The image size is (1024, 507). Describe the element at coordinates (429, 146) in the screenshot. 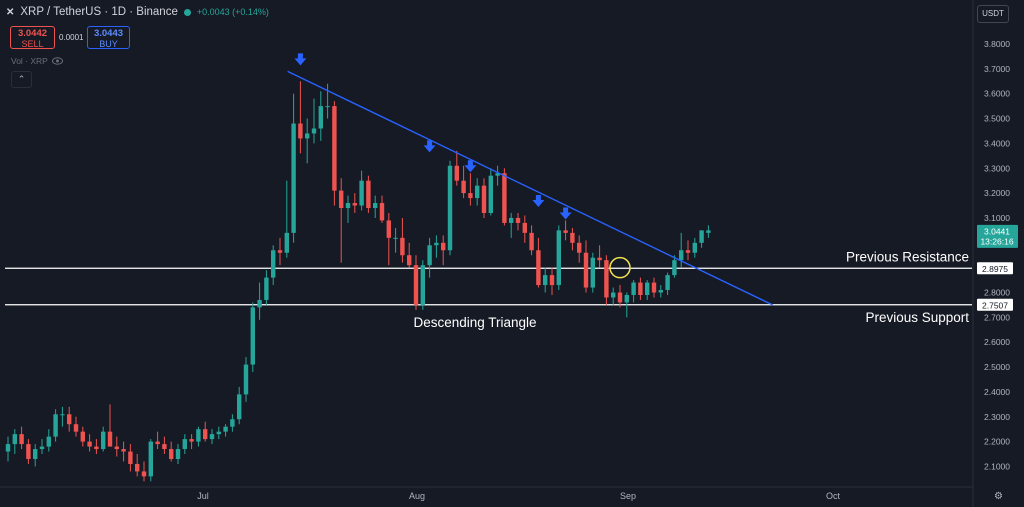

I see `down-arrow-icon` at that location.